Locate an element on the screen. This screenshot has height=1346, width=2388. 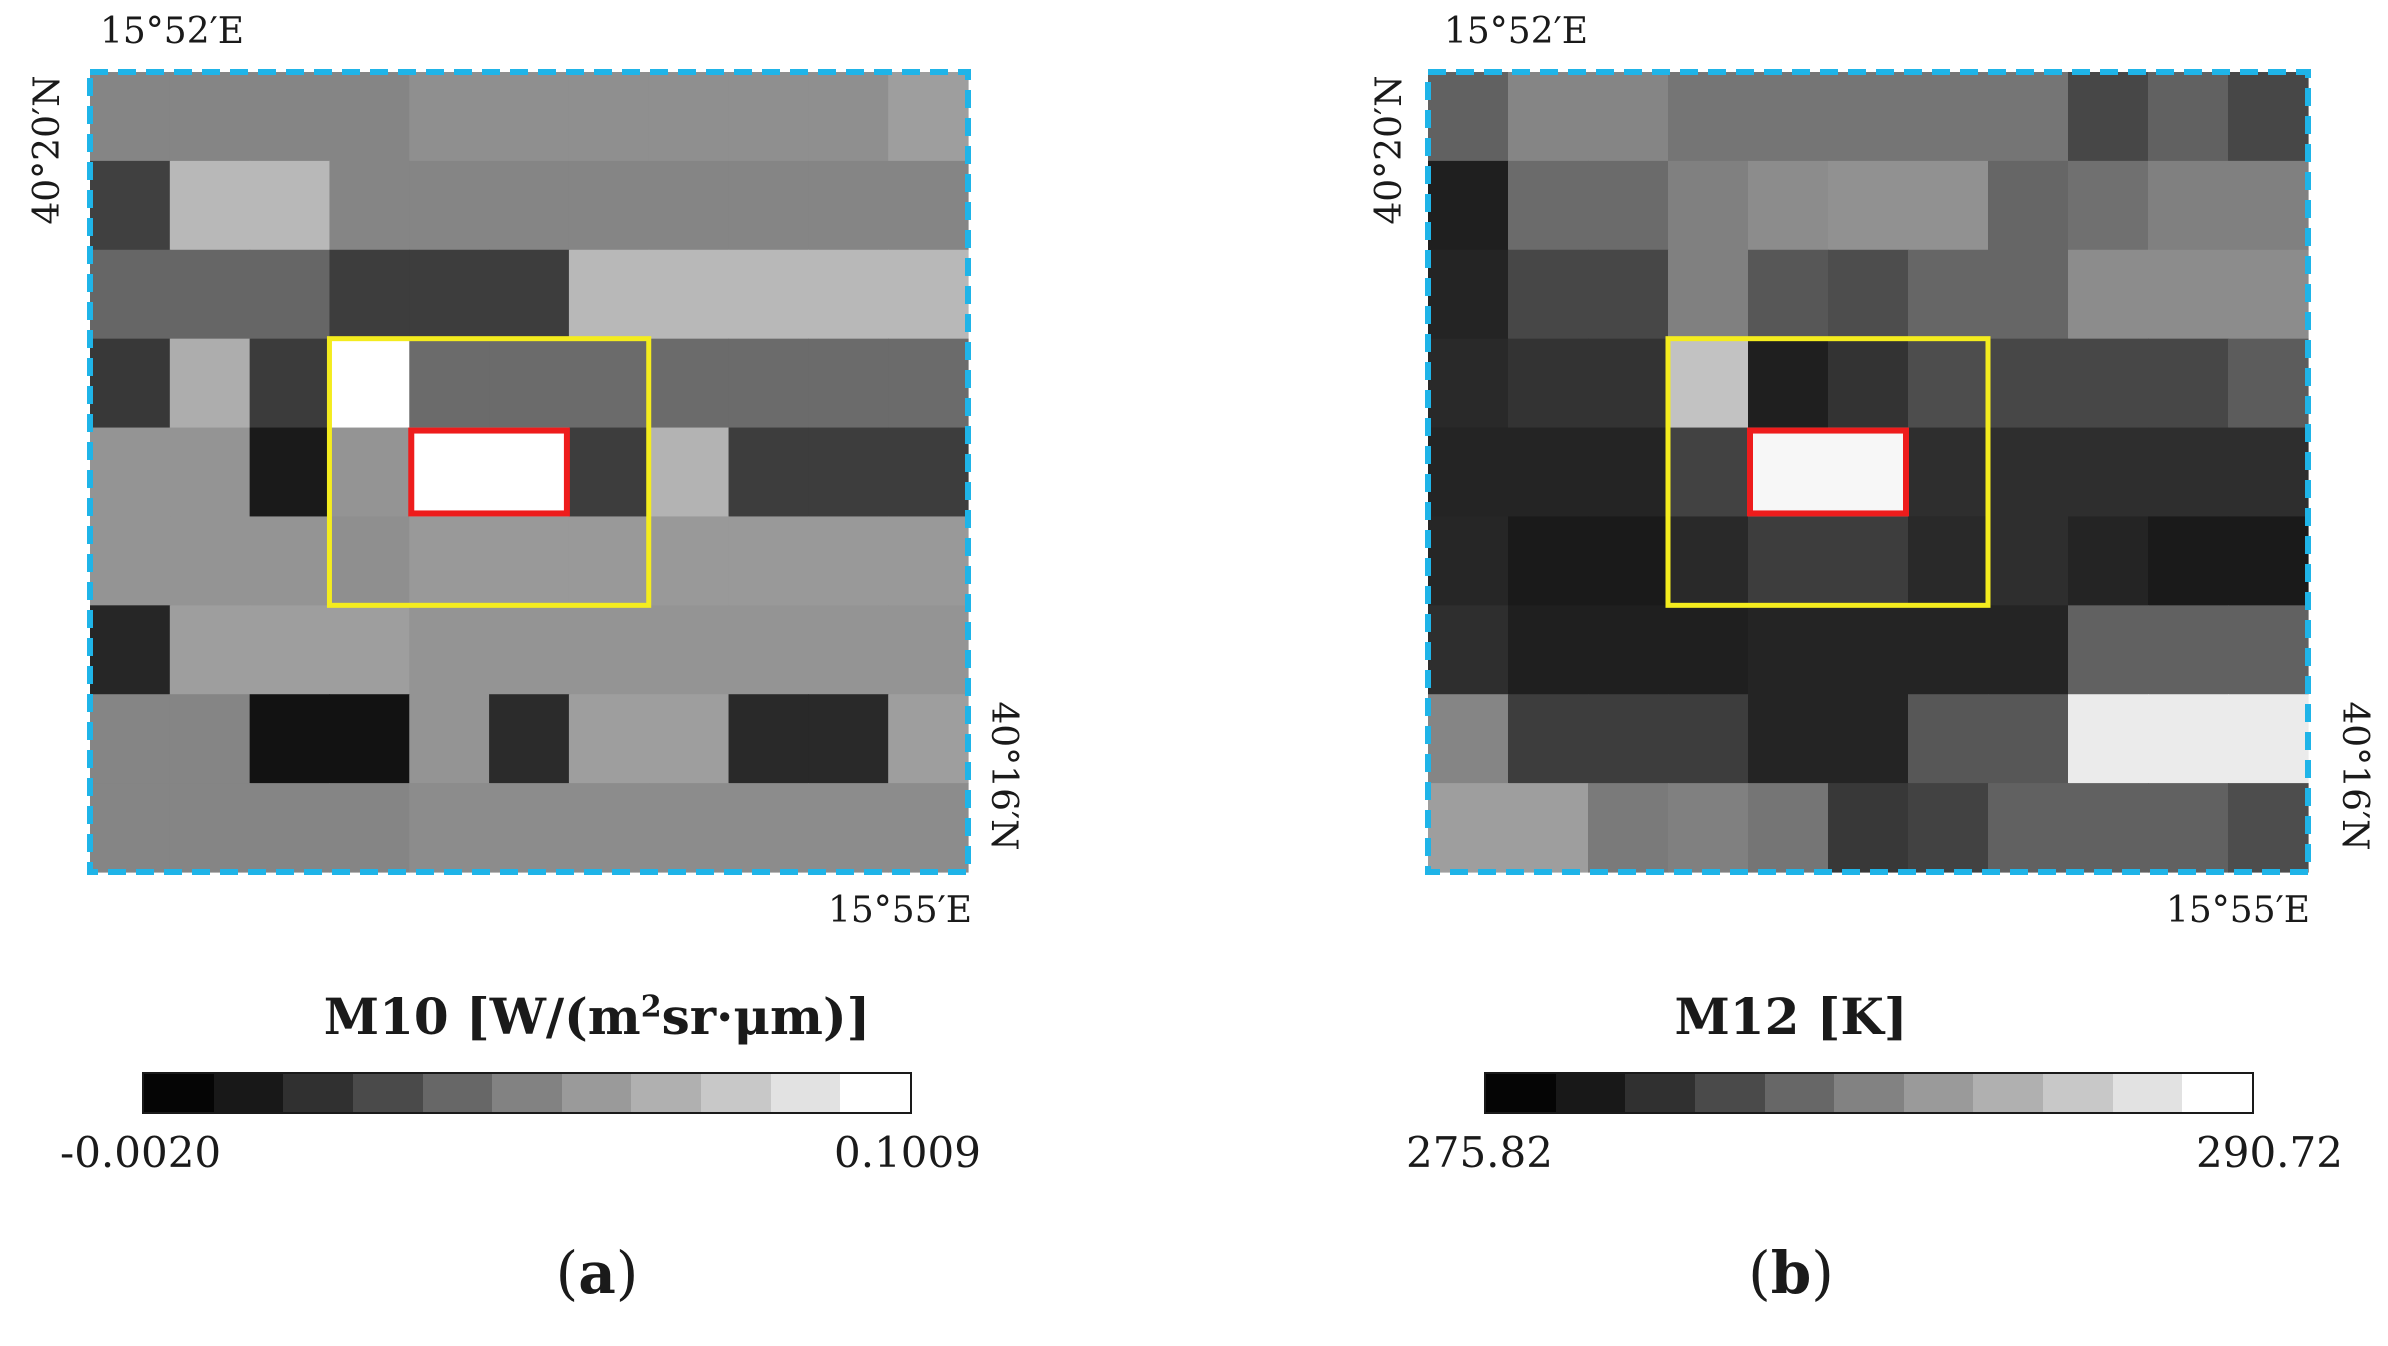
map-b-pixel-r7-c2 is located at coordinates (1628, 739).